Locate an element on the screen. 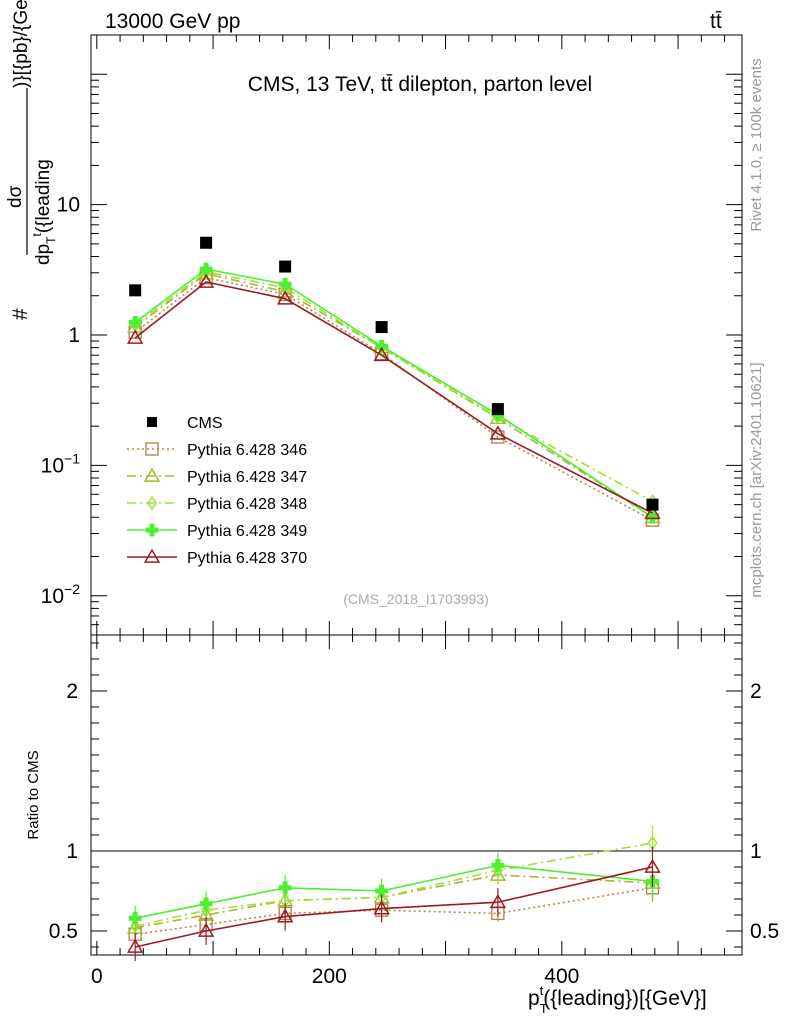  legend-label: Pythia 6.428 347 is located at coordinates (247, 477).